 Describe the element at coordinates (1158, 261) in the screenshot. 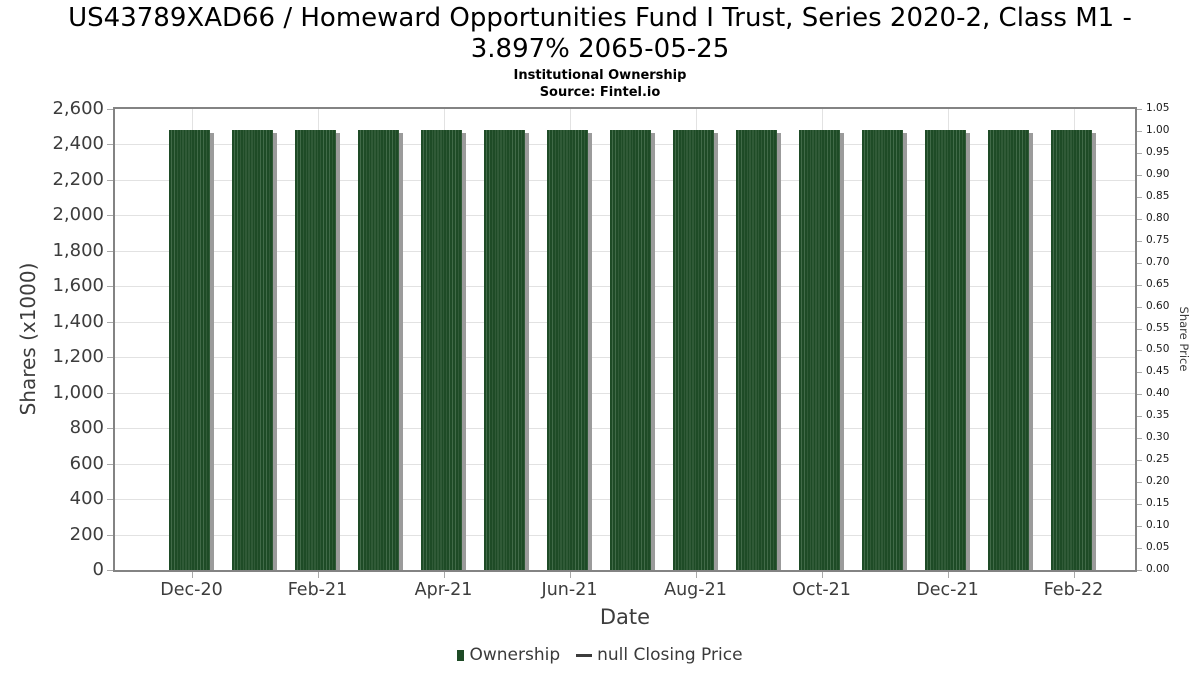

I see `y-axis-right-tick-label: 0.70` at that location.